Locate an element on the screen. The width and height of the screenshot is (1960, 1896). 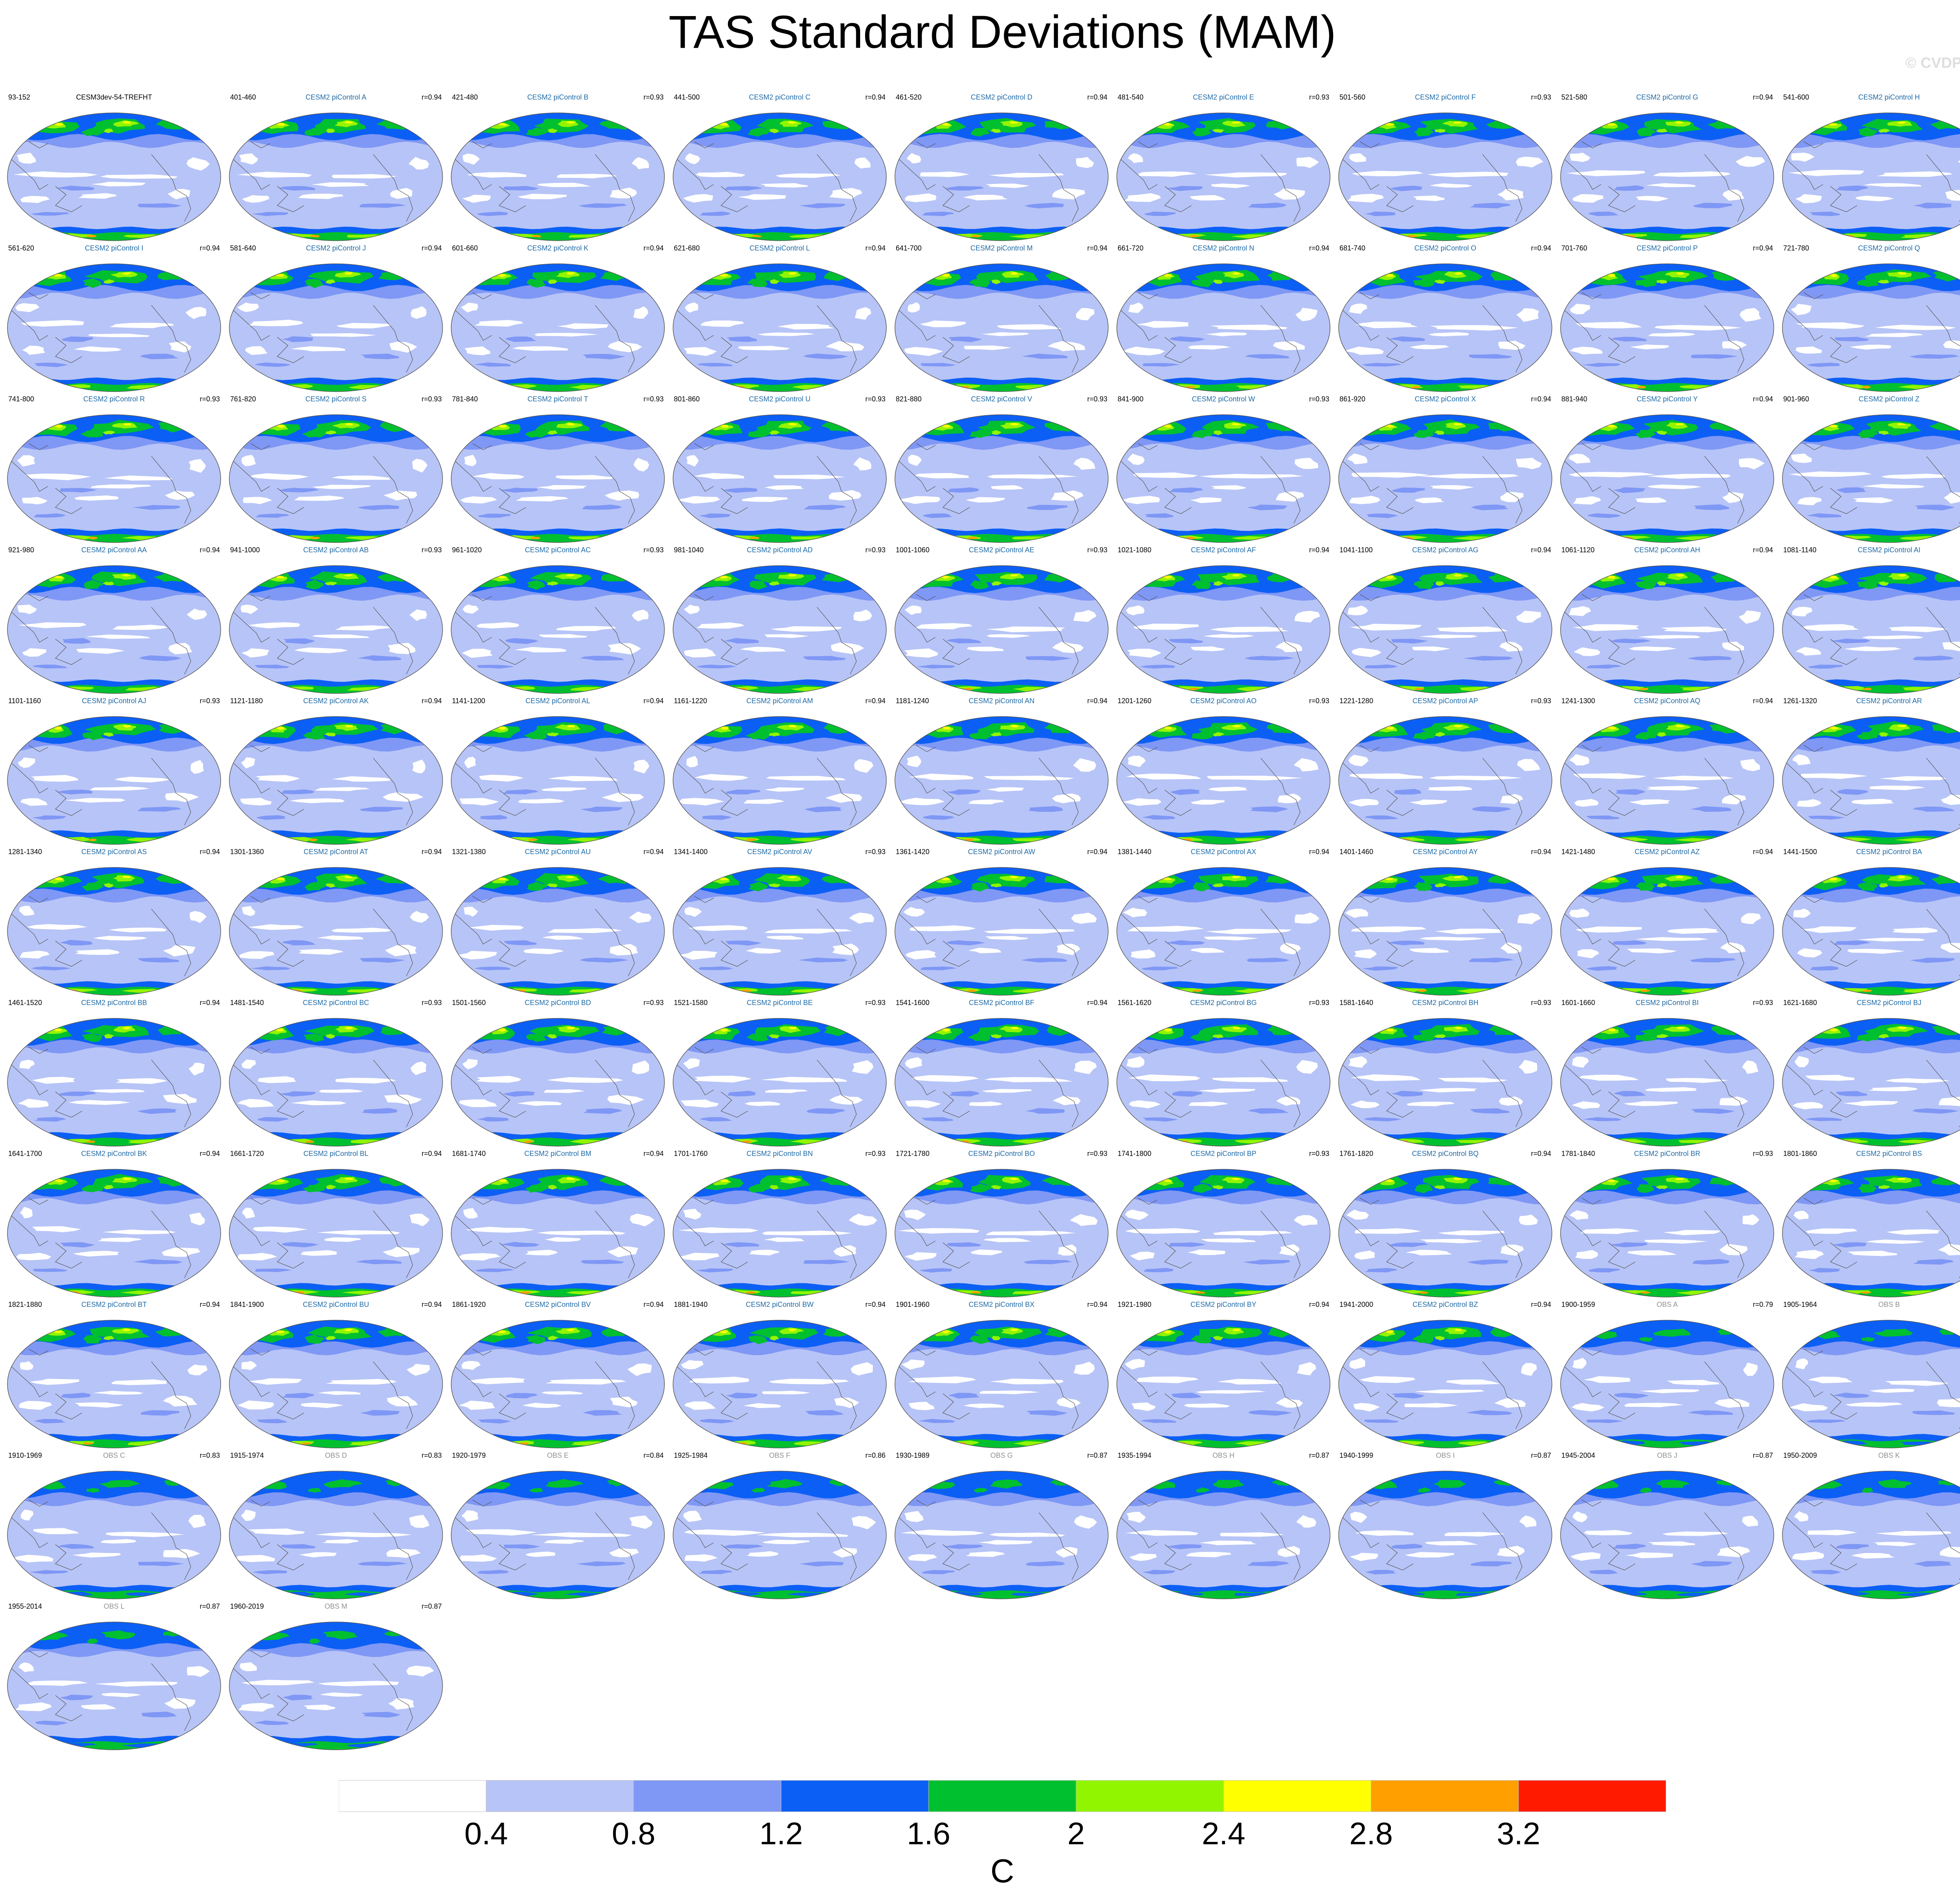
panel-years: 541-600 is located at coordinates (1796, 97).